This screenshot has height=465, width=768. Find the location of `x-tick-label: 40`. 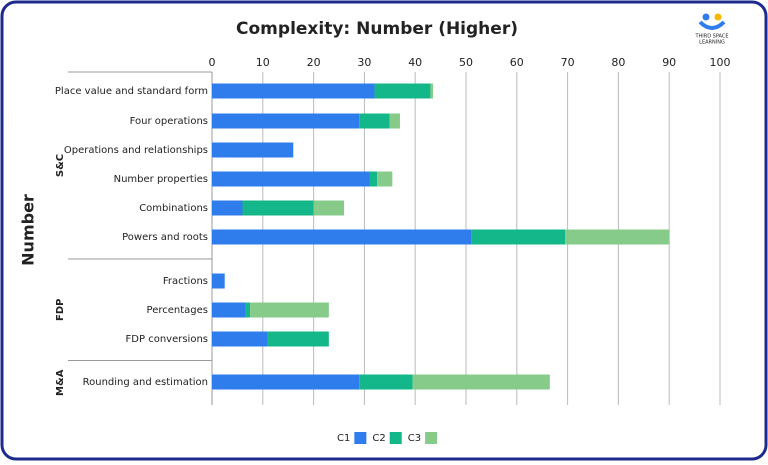

x-tick-label: 40 is located at coordinates (415, 62).